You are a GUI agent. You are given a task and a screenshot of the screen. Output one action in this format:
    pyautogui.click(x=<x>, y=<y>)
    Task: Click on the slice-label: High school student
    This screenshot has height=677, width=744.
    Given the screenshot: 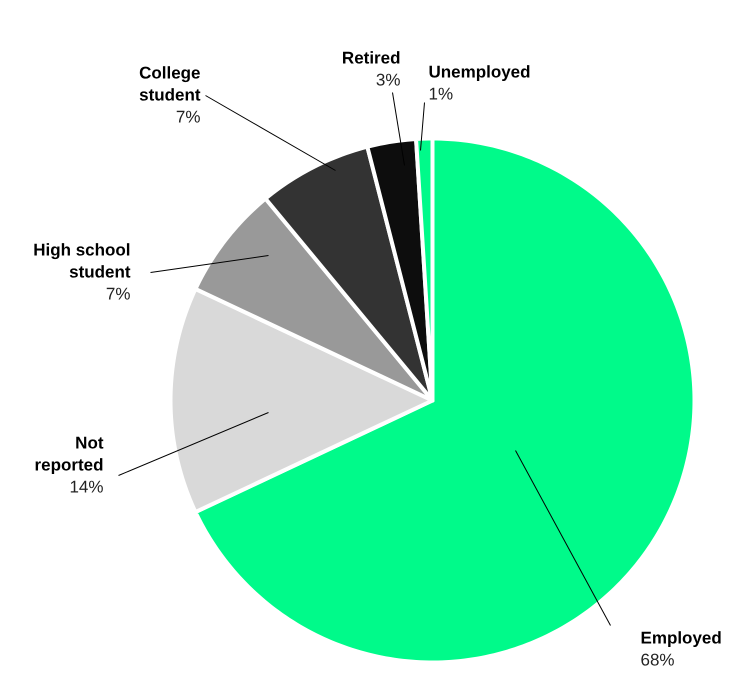 What is the action you would take?
    pyautogui.click(x=82, y=261)
    